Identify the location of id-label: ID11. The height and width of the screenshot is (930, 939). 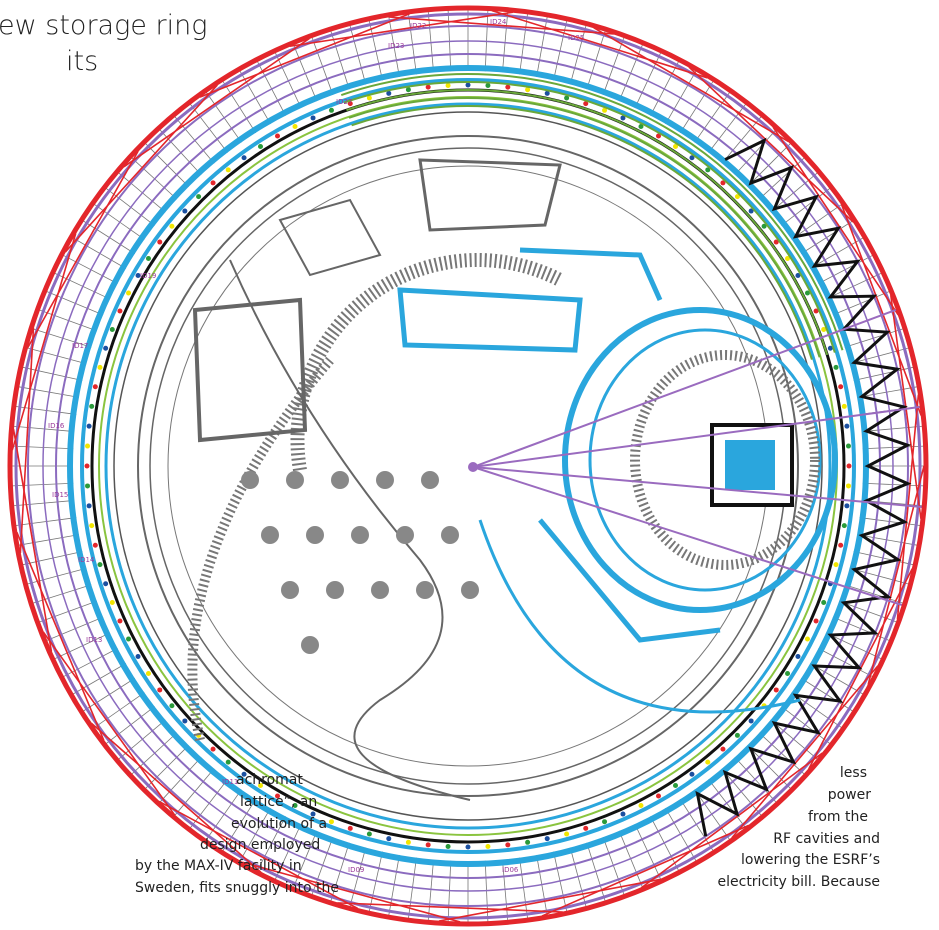
(230, 782).